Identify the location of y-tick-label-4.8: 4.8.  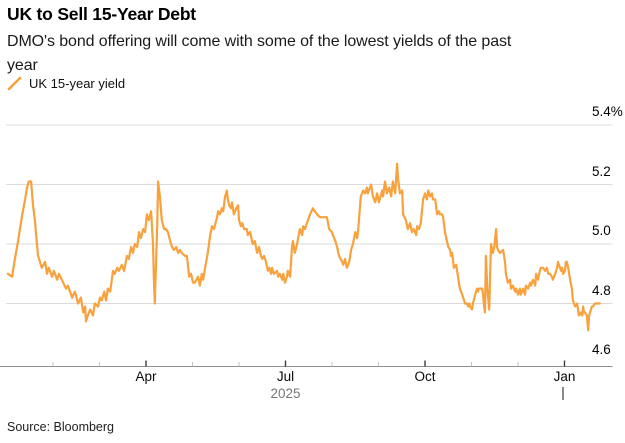
(601, 290).